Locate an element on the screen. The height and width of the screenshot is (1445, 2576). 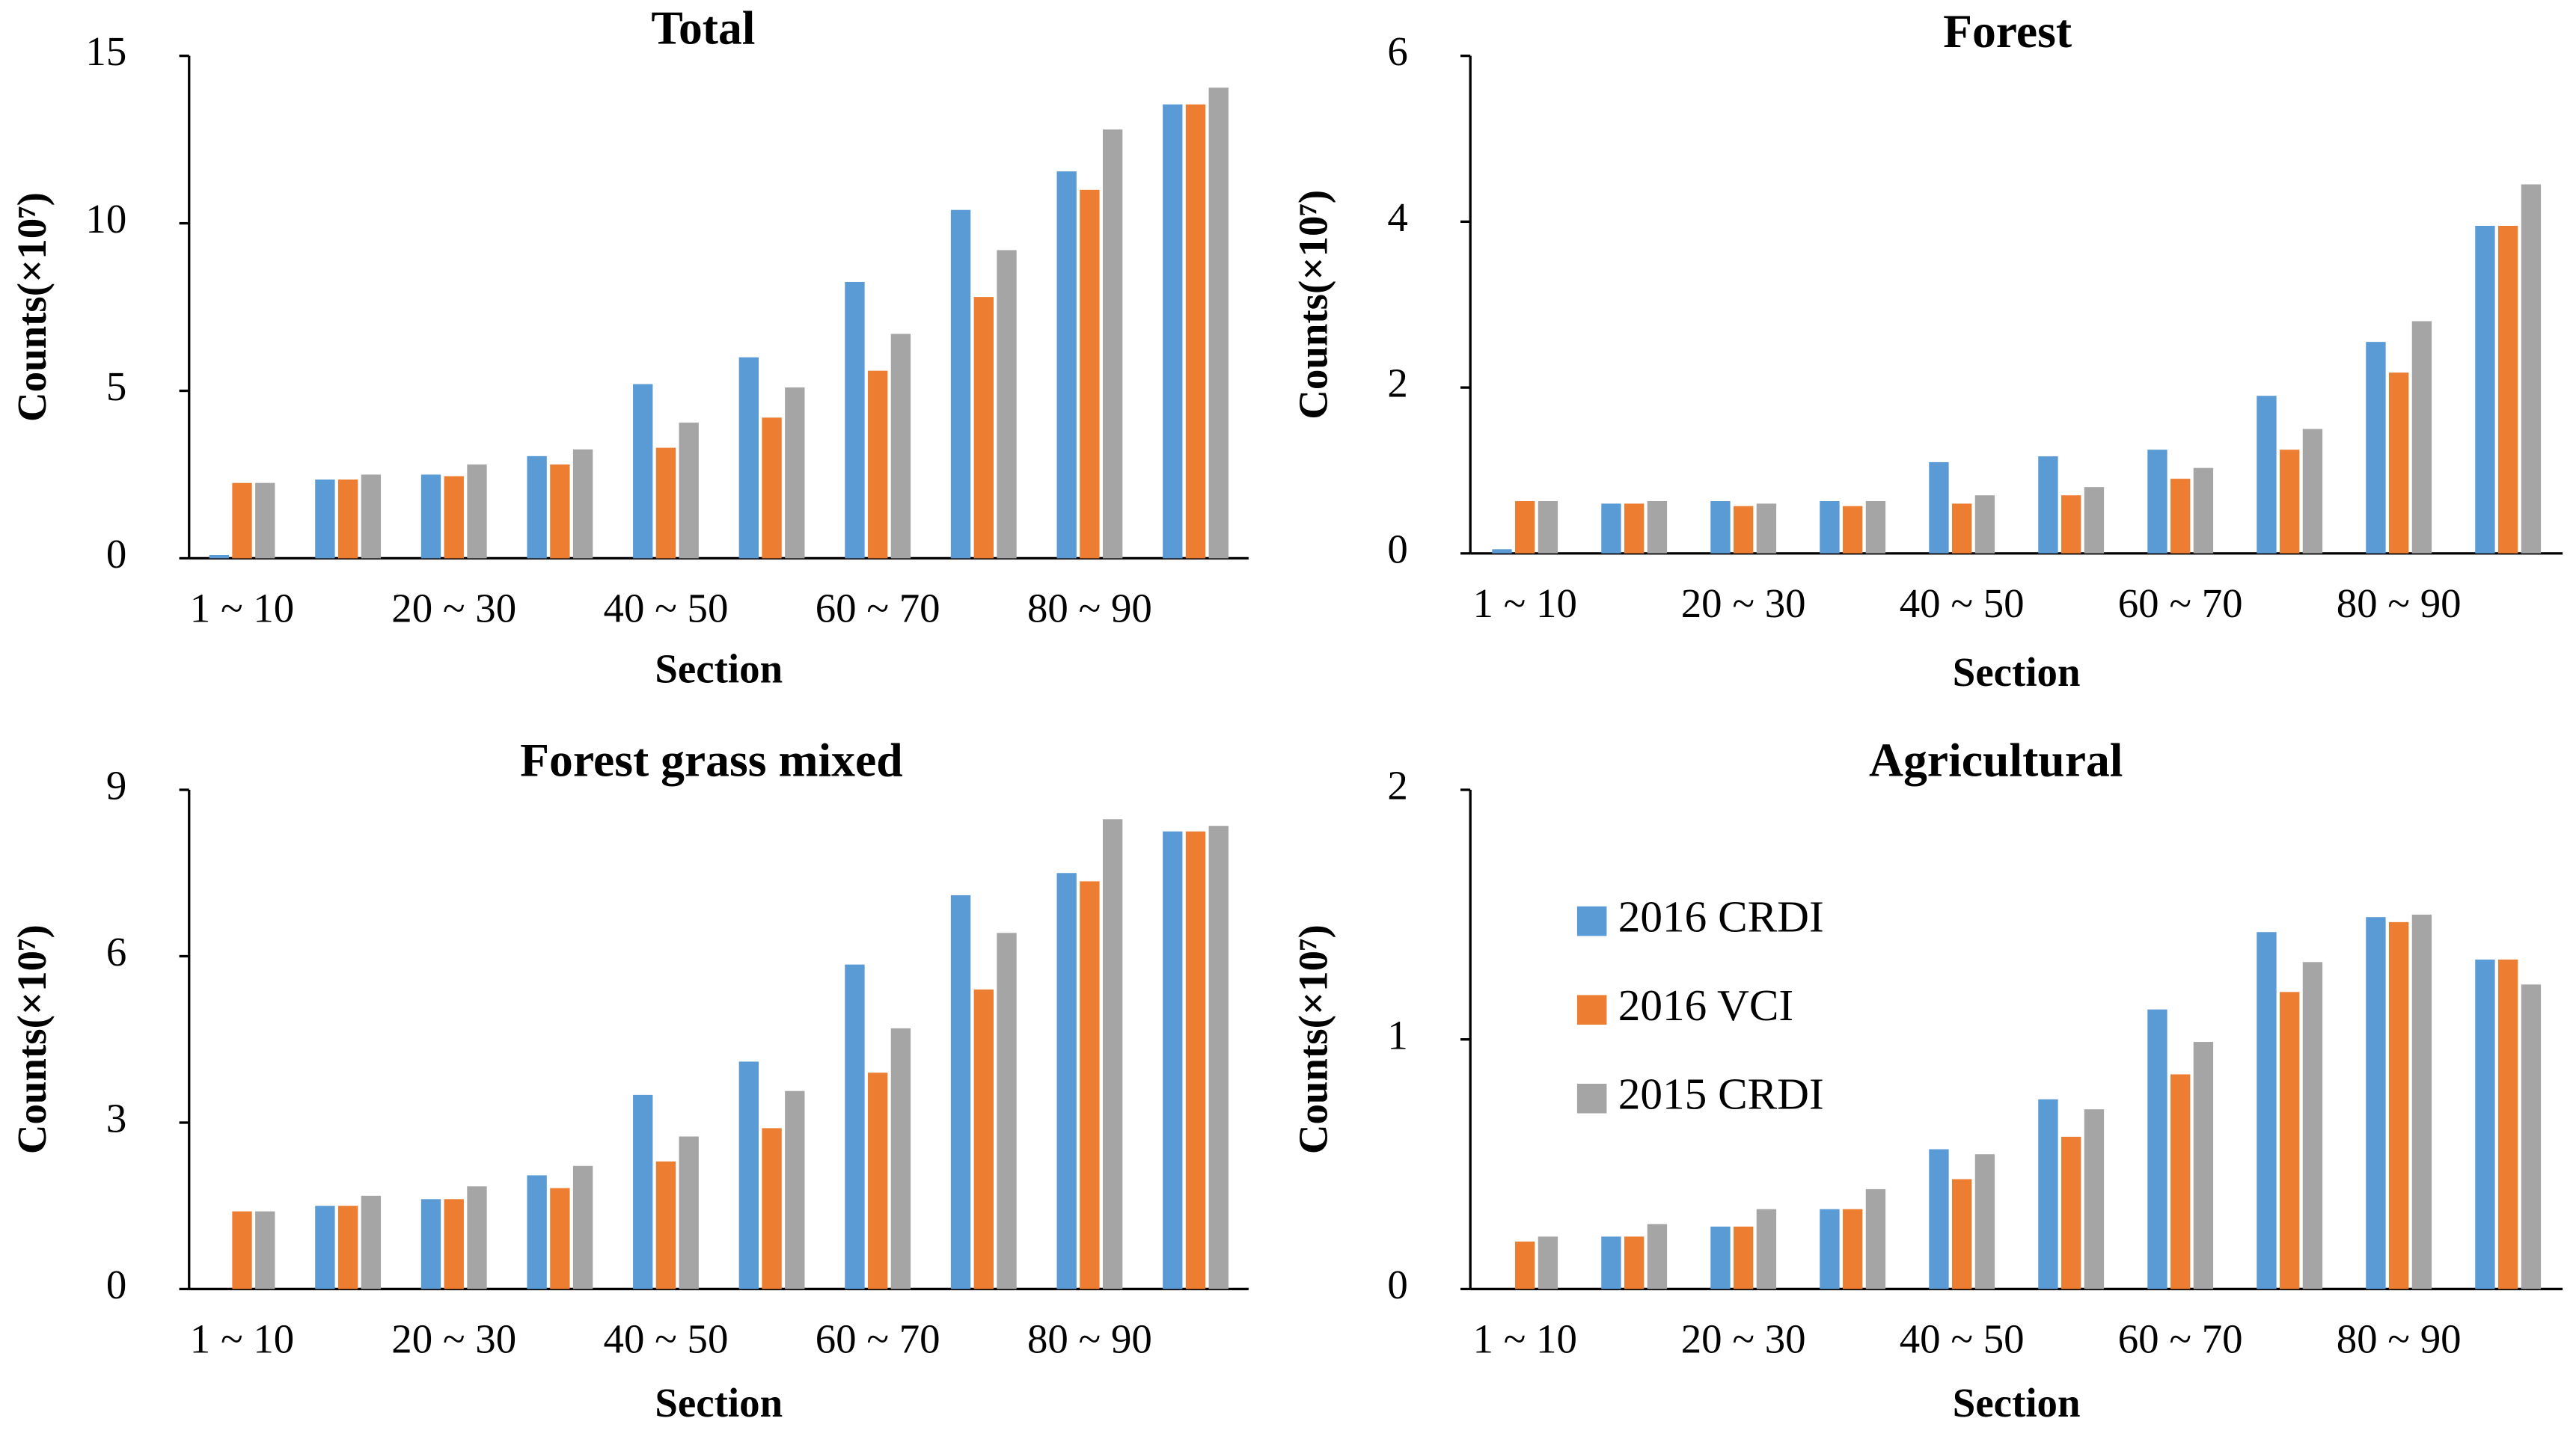
legend-swatch is located at coordinates (1591, 1010).